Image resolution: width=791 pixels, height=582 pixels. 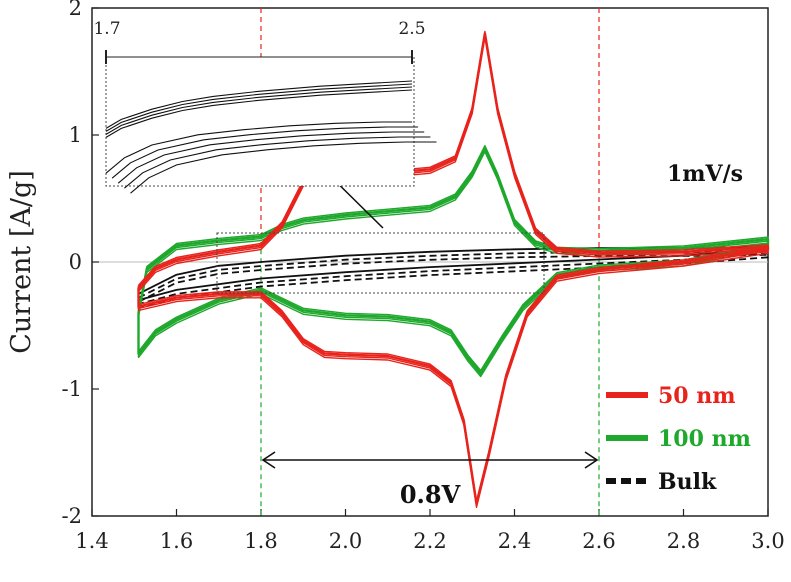 What do you see at coordinates (345, 541) in the screenshot?
I see `x-tick-label: 2.0` at bounding box center [345, 541].